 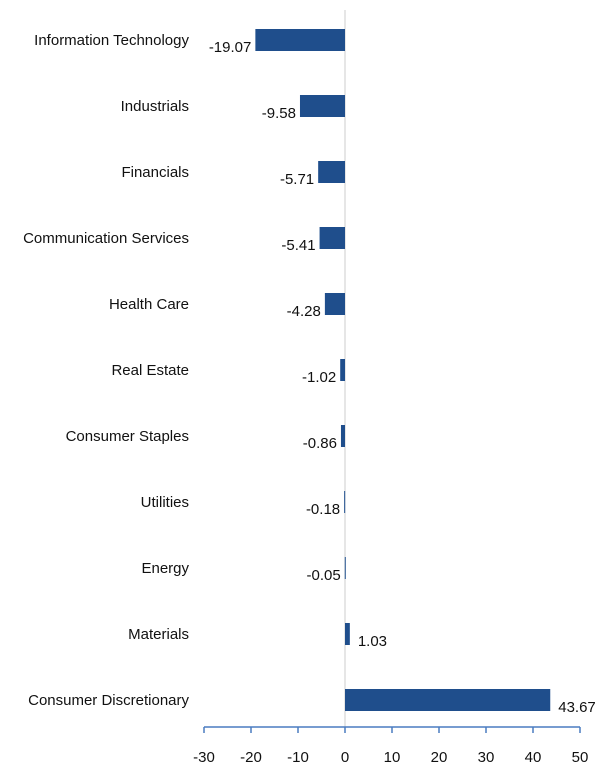 I want to click on value-label: -1.02, so click(x=319, y=377).